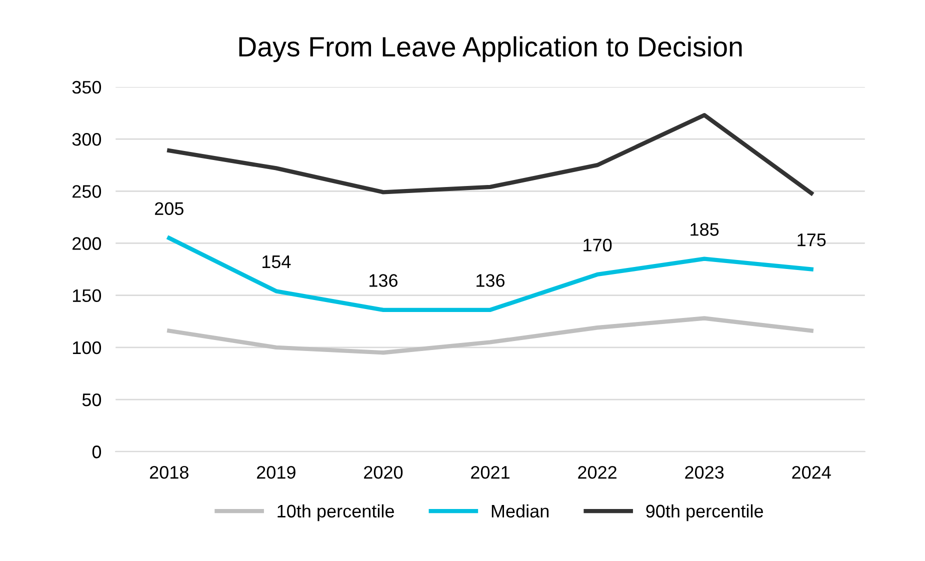 The image size is (925, 561). I want to click on data-label: 185, so click(704, 229).